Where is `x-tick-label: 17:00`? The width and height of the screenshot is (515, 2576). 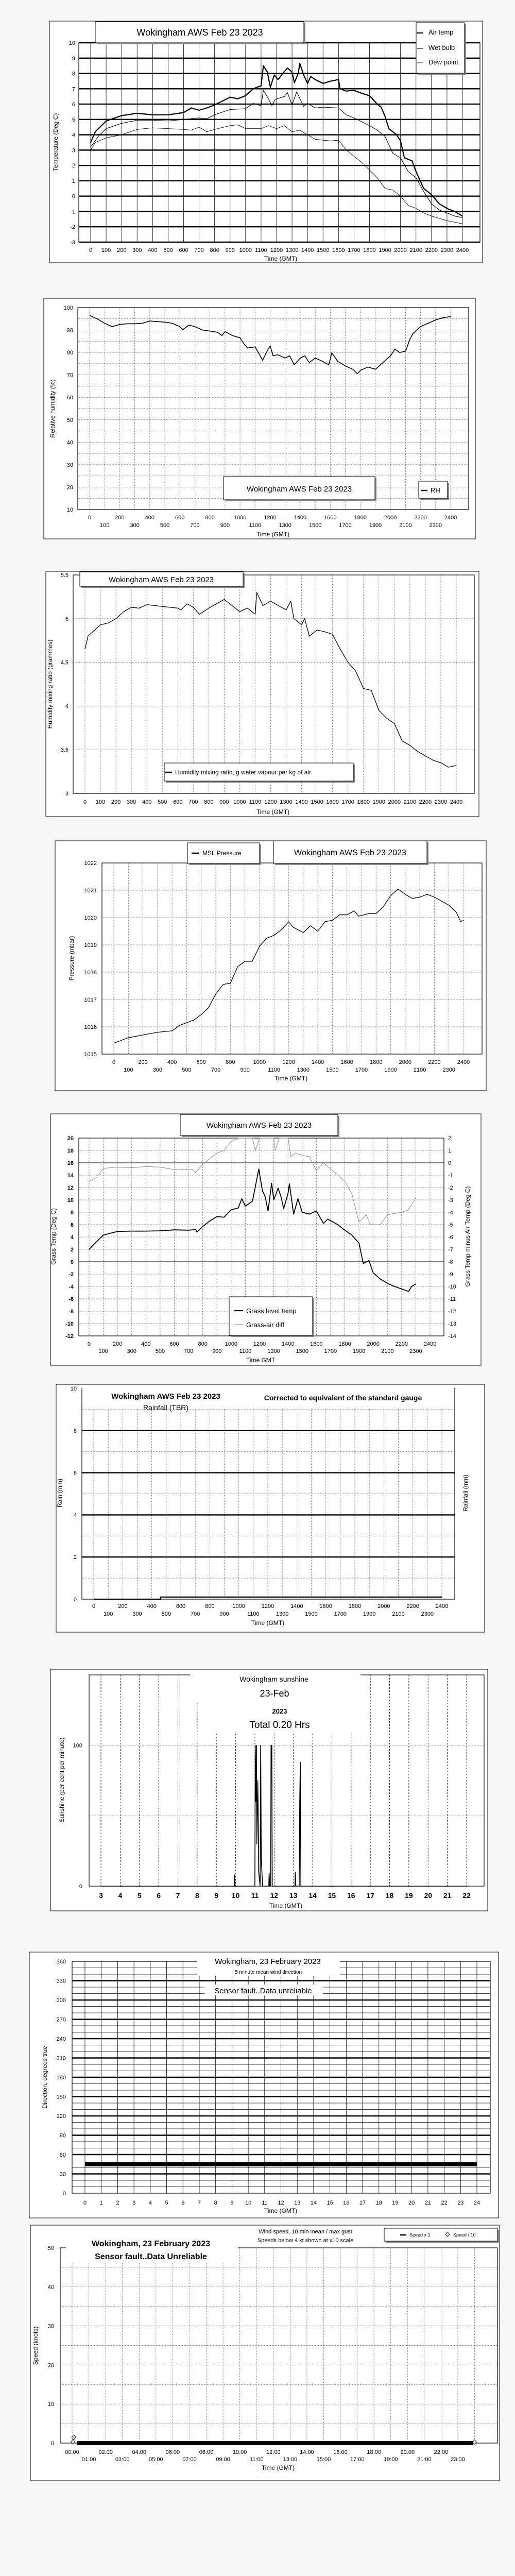 x-tick-label: 17:00 is located at coordinates (357, 2459).